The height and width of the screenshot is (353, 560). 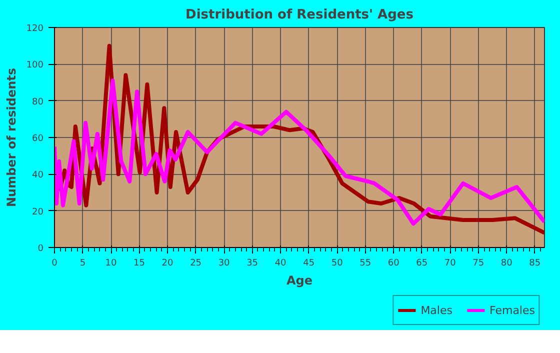 What do you see at coordinates (83, 263) in the screenshot?
I see `x-tick-label: 5` at bounding box center [83, 263].